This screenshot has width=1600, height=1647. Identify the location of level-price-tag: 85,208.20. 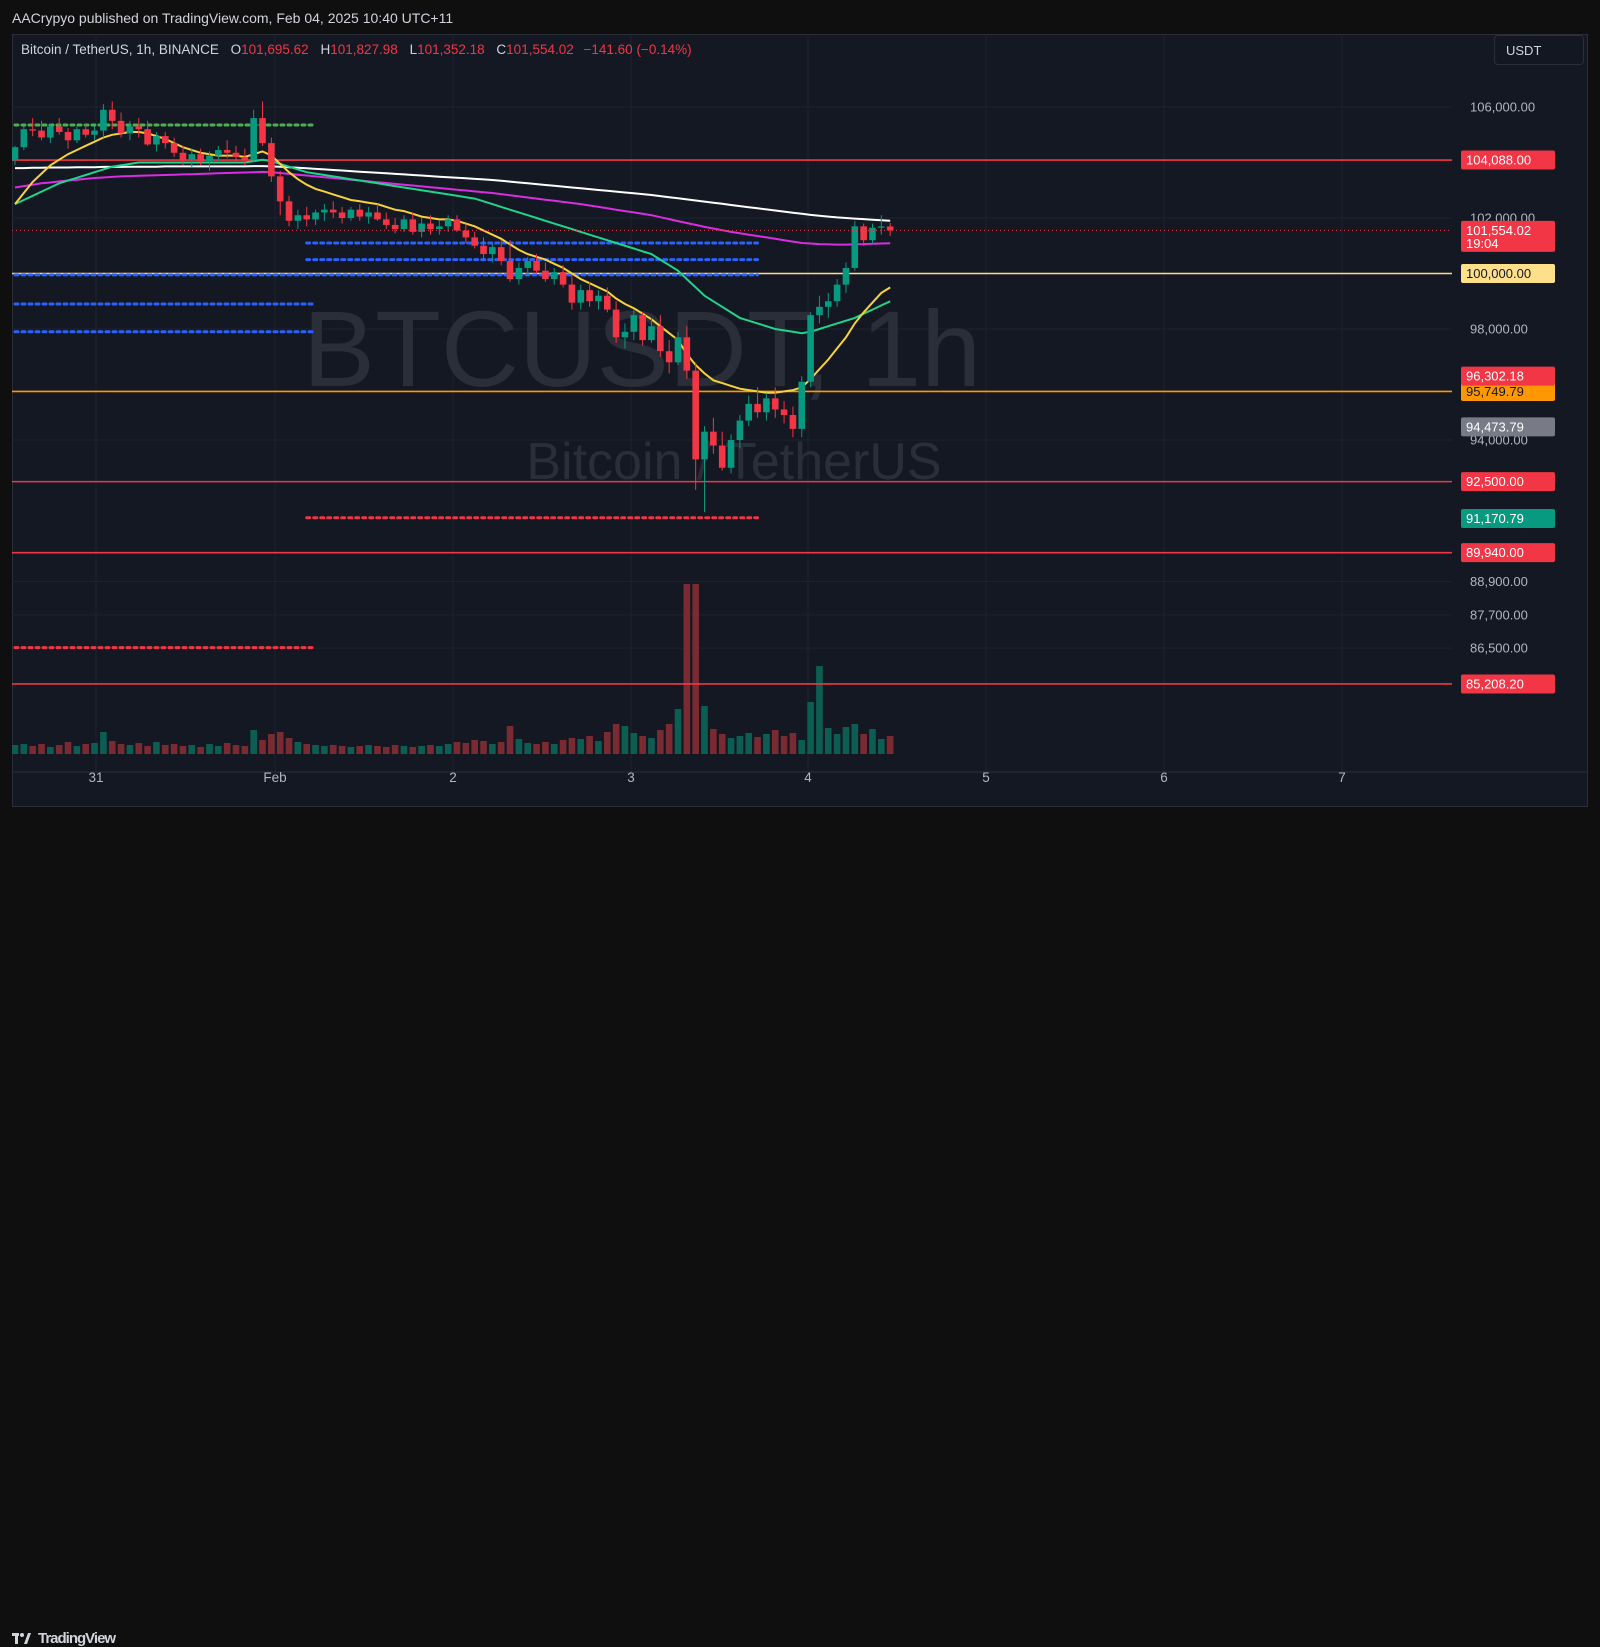
(1508, 684).